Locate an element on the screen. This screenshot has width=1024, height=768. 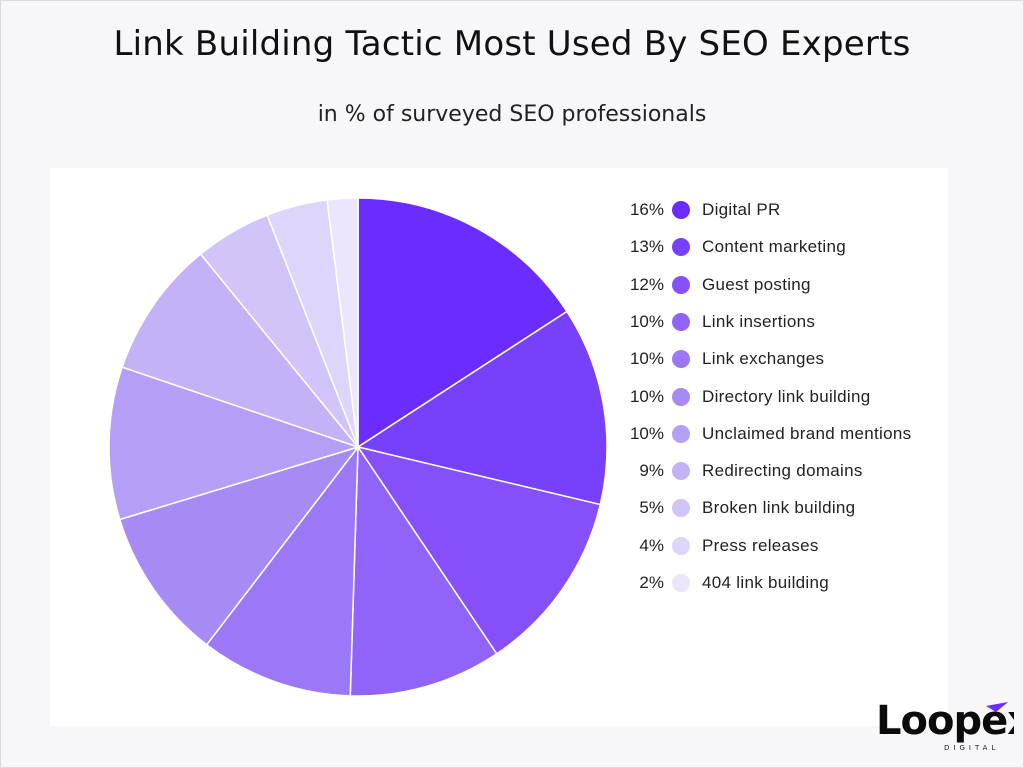
legend-label: Press releases is located at coordinates (760, 545).